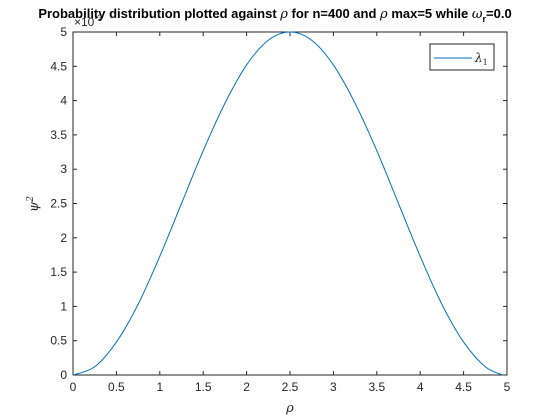 This screenshot has height=420, width=560. What do you see at coordinates (88, 21) in the screenshot?
I see `y-exponent-label: ×10⁻³` at bounding box center [88, 21].